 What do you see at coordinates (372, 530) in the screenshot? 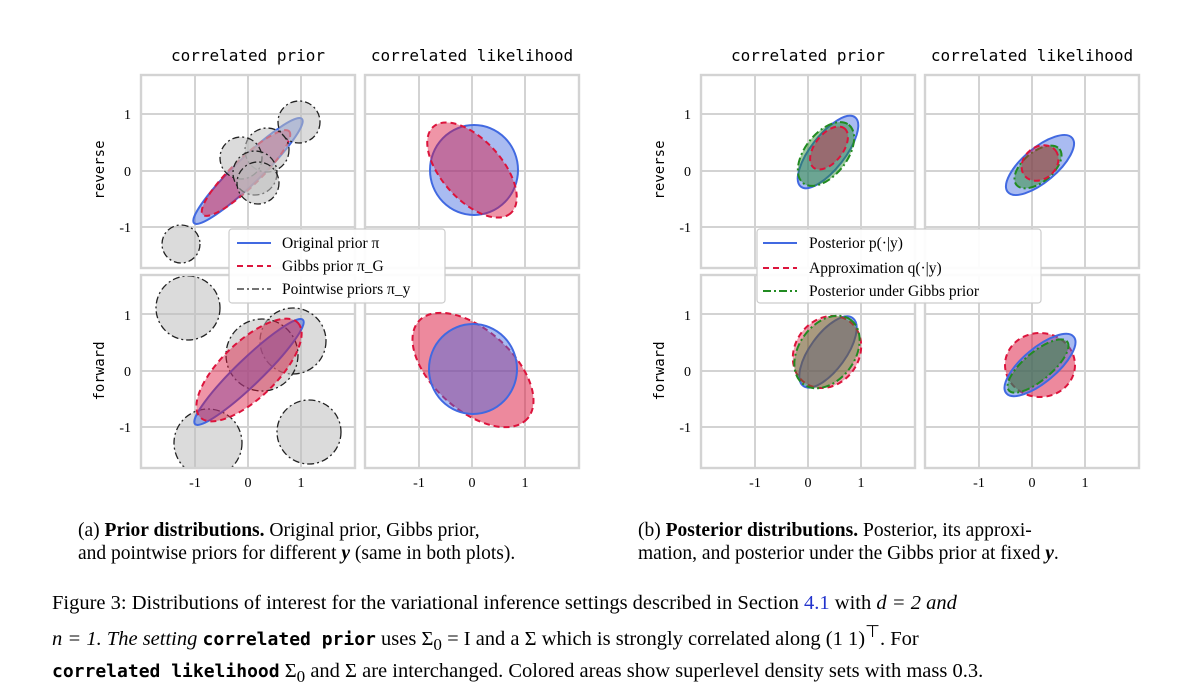
I see `subcaption-text: Original prior, Gibbs prior,` at bounding box center [372, 530].